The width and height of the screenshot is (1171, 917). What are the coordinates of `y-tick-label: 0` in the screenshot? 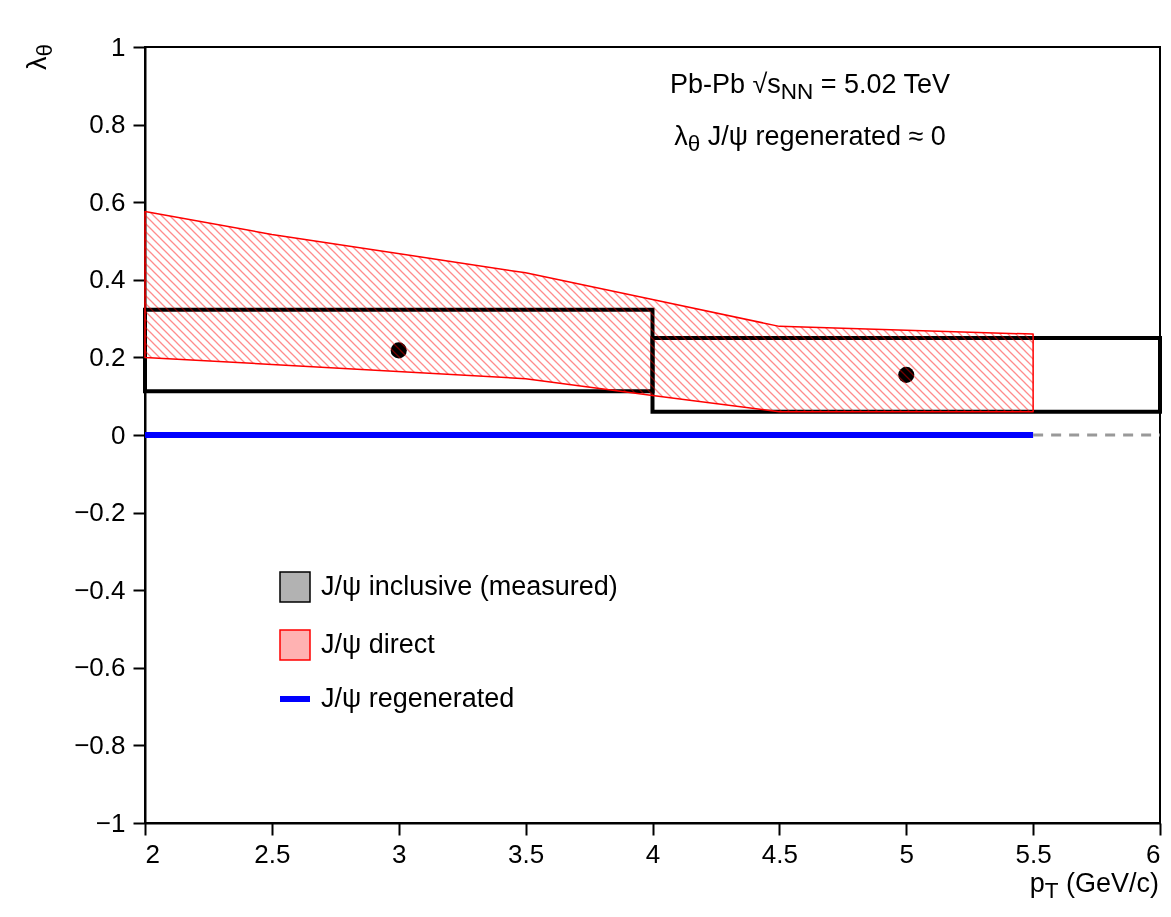 It's located at (118, 434).